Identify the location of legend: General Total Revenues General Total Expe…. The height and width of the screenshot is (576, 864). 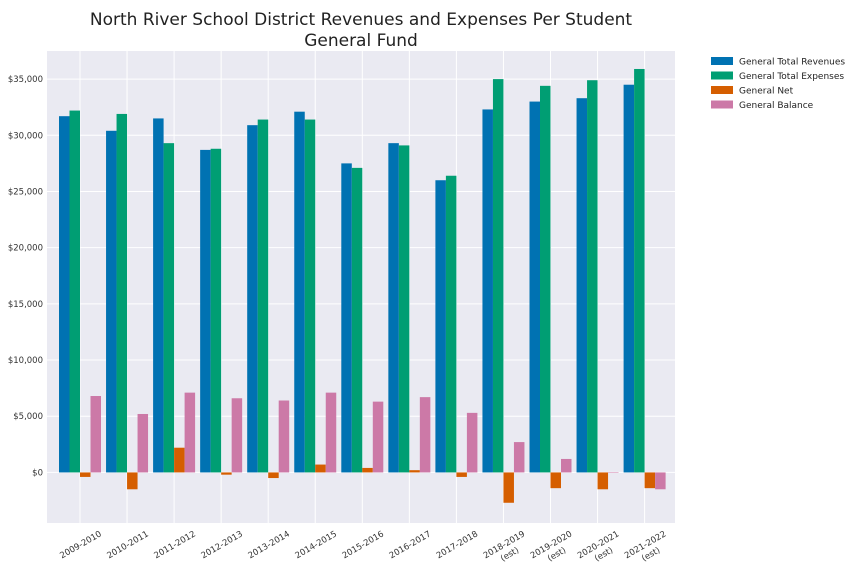
(778, 84).